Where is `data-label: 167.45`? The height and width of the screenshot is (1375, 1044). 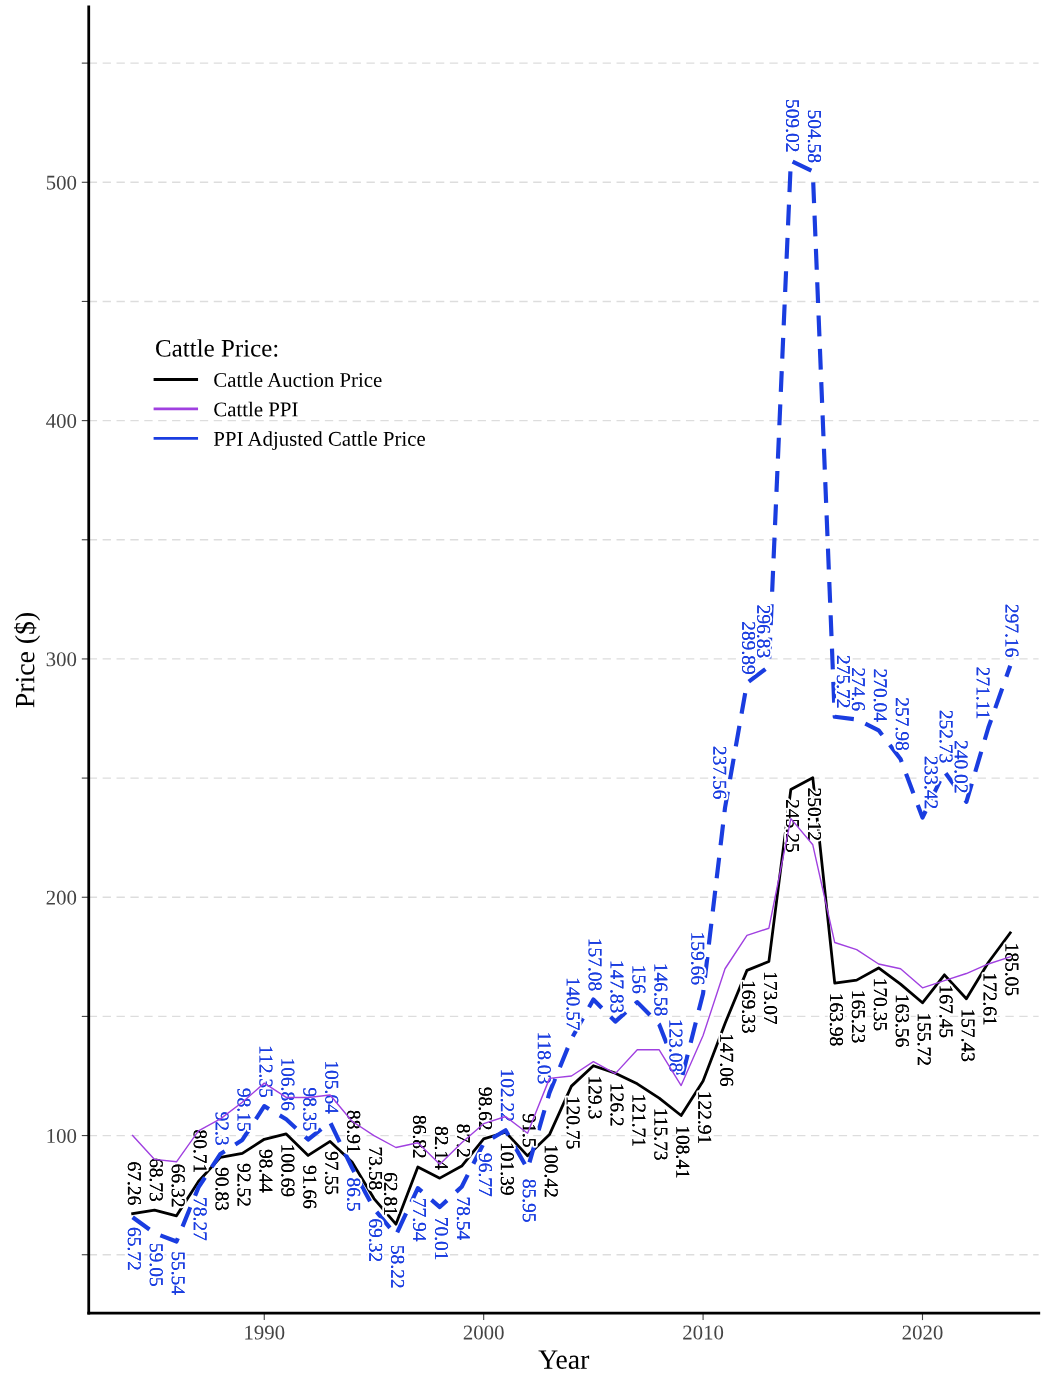 data-label: 167.45 is located at coordinates (946, 1012).